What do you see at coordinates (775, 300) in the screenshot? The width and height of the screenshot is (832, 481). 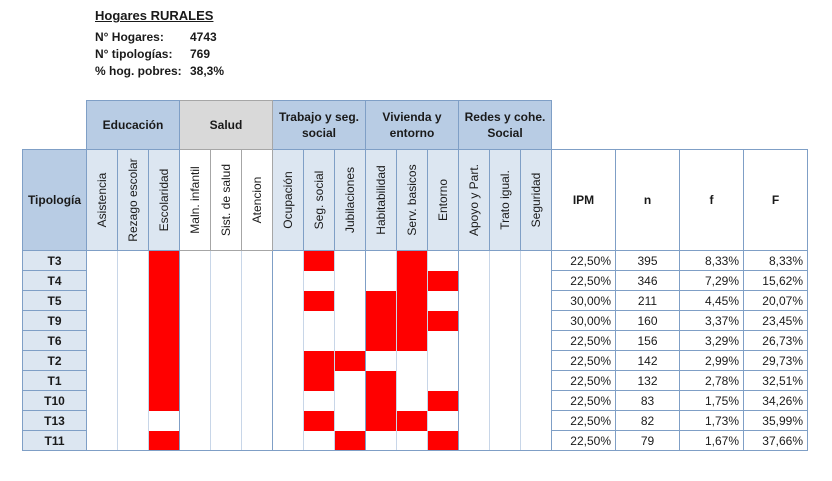 I see `cumulative-f-cell: 20,07%` at bounding box center [775, 300].